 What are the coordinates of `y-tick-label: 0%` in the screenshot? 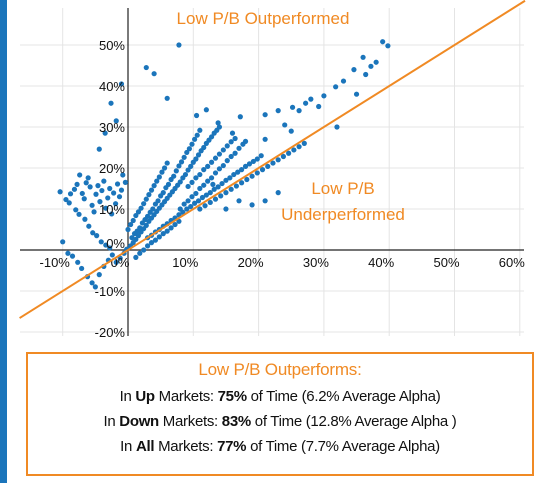 It's located at (115, 243).